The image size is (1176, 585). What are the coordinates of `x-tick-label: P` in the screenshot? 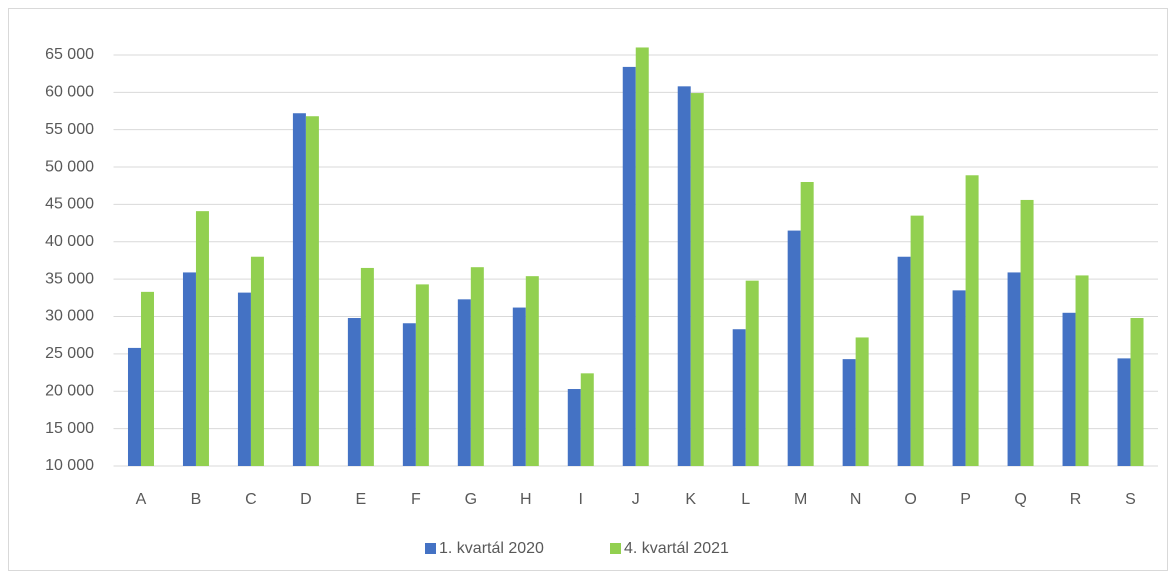 It's located at (965, 499).